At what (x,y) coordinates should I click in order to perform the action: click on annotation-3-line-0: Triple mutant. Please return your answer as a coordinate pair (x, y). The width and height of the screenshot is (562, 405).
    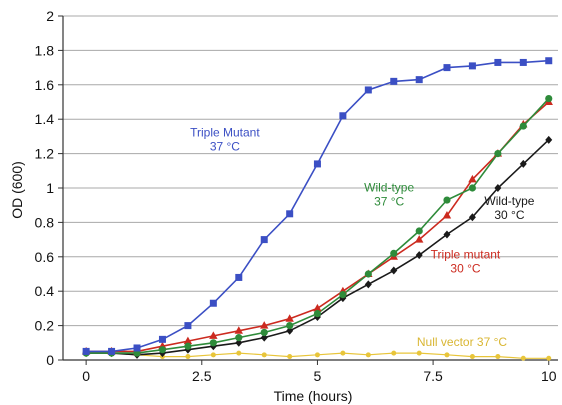
    Looking at the image, I should click on (466, 255).